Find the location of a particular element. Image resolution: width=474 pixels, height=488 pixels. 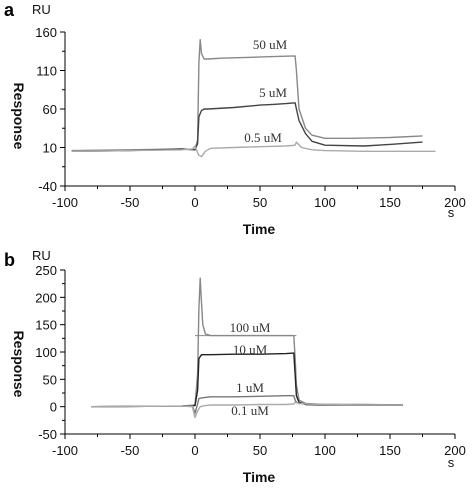

panel-b-x-tick-label: 0 is located at coordinates (194, 450).